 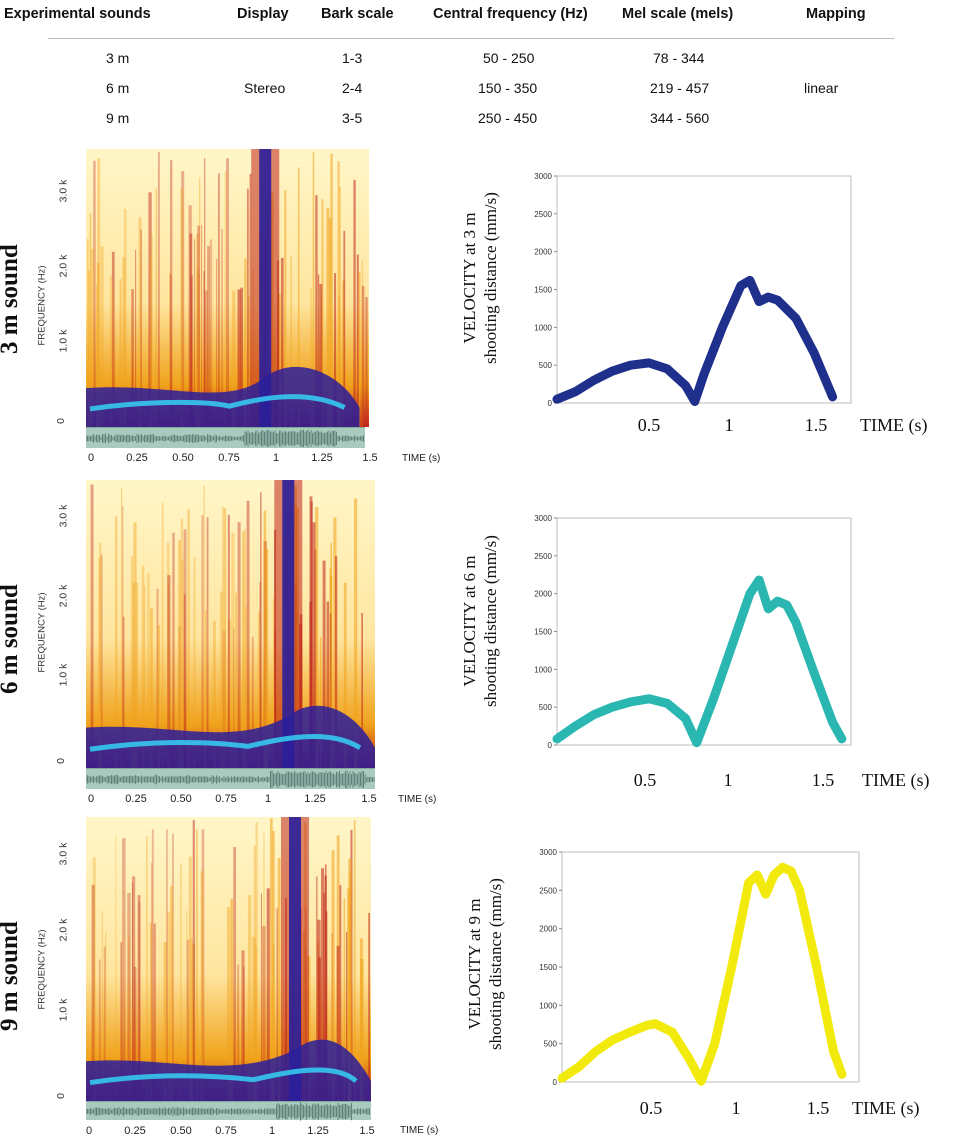 I want to click on low-frequency-energy, so click(x=223, y=396).